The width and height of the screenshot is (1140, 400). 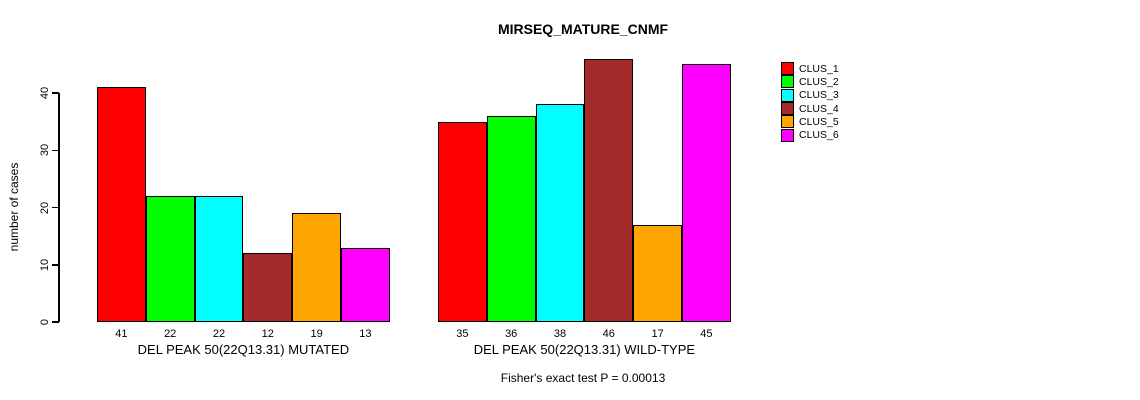 What do you see at coordinates (170, 259) in the screenshot?
I see `bar-clus_2-group1` at bounding box center [170, 259].